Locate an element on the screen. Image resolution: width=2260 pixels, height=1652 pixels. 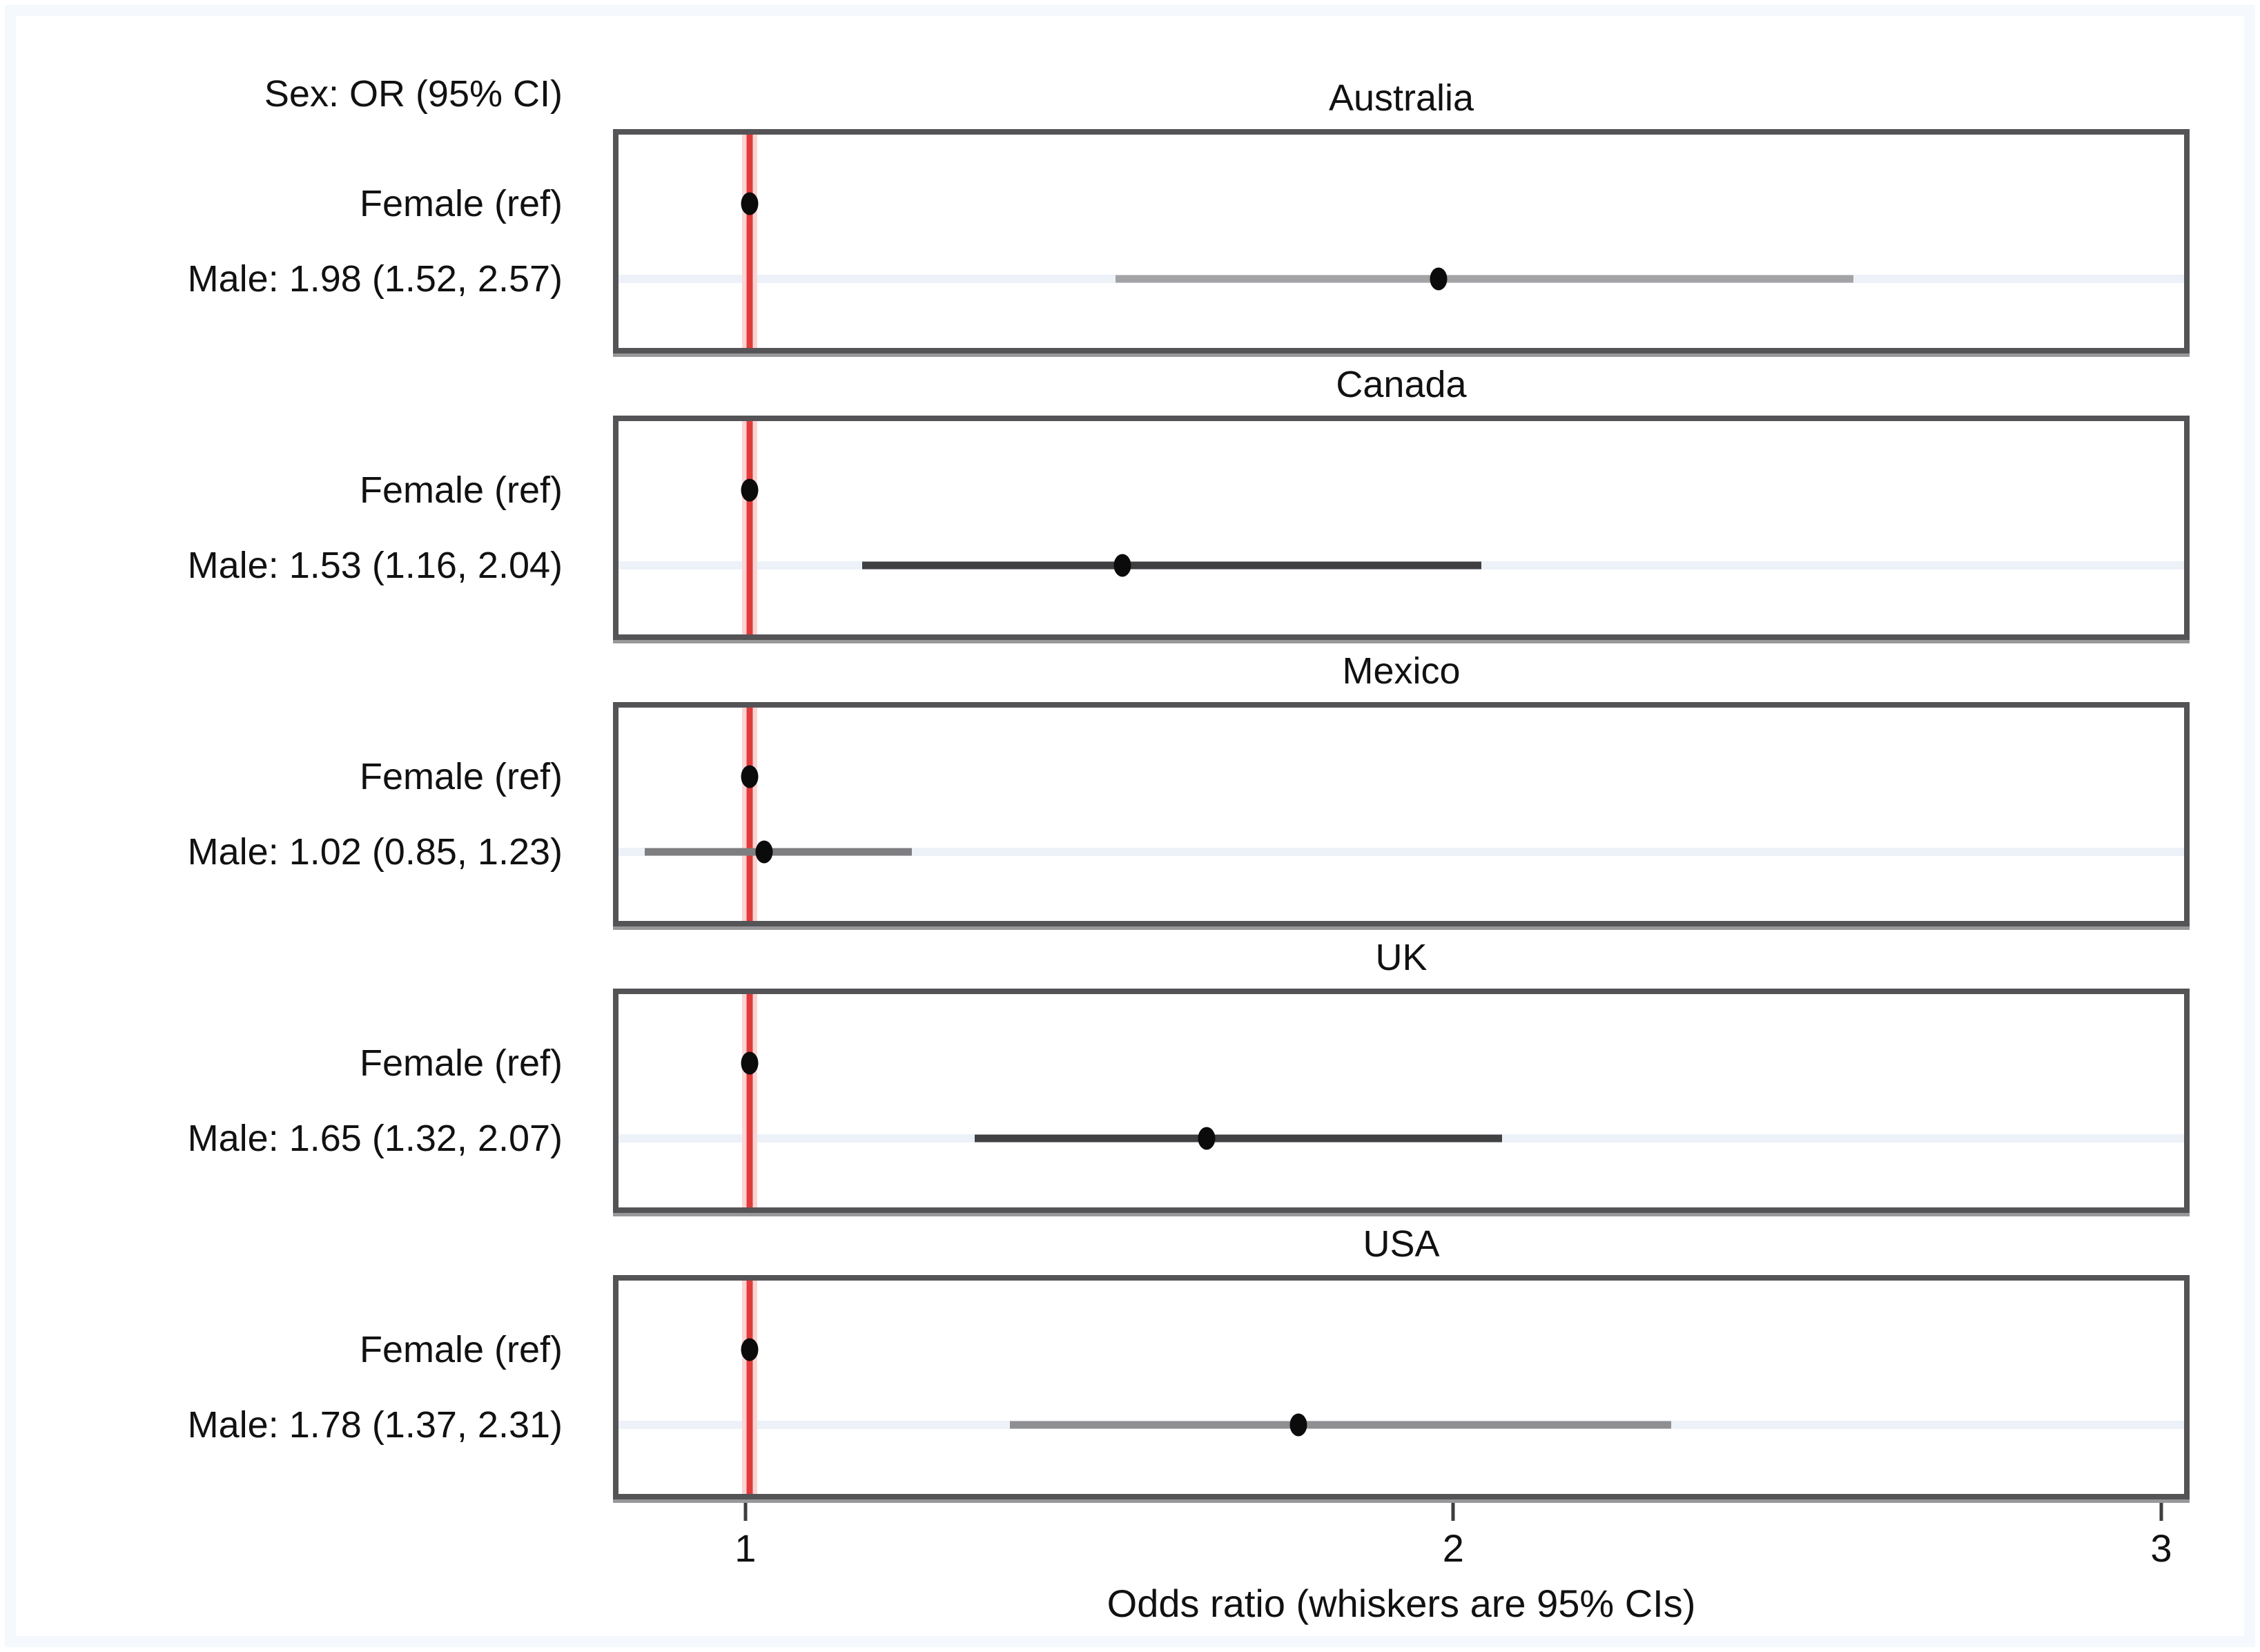
panel-title: Australia is located at coordinates (1401, 98).